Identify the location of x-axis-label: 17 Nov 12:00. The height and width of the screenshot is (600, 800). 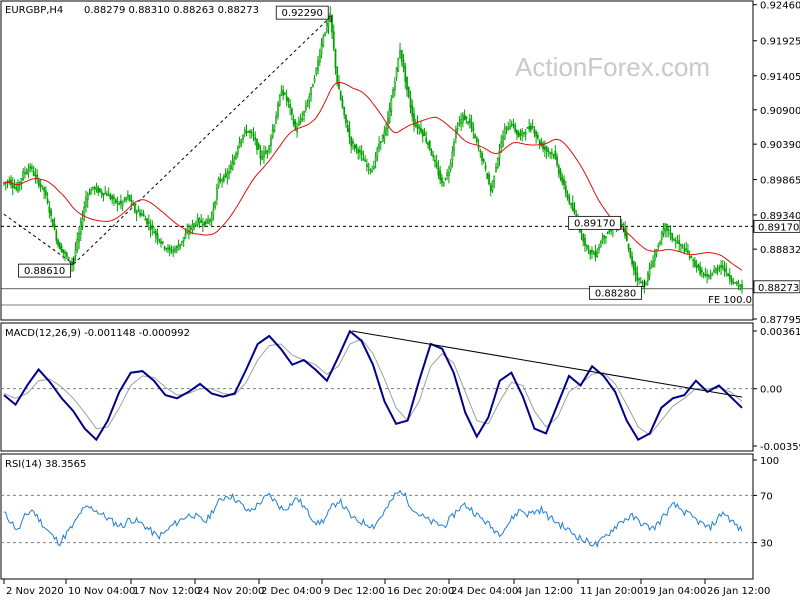
(166, 591).